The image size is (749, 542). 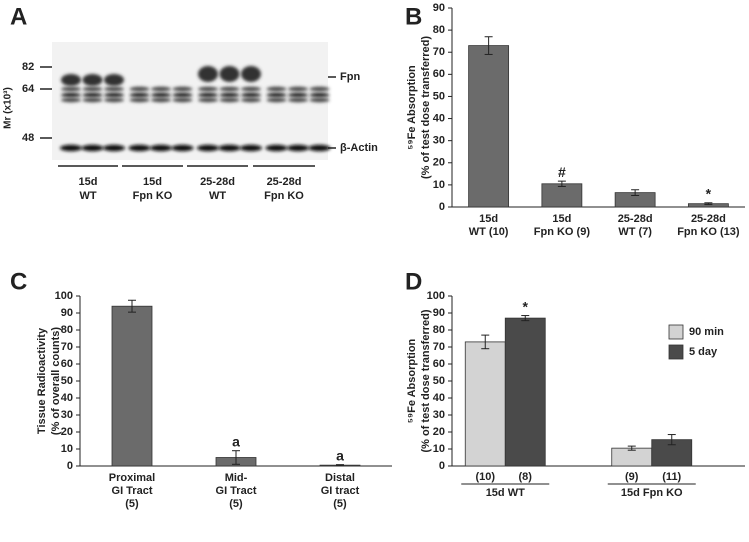 What do you see at coordinates (436, 296) in the screenshot?
I see `y-tick-label: 100` at bounding box center [436, 296].